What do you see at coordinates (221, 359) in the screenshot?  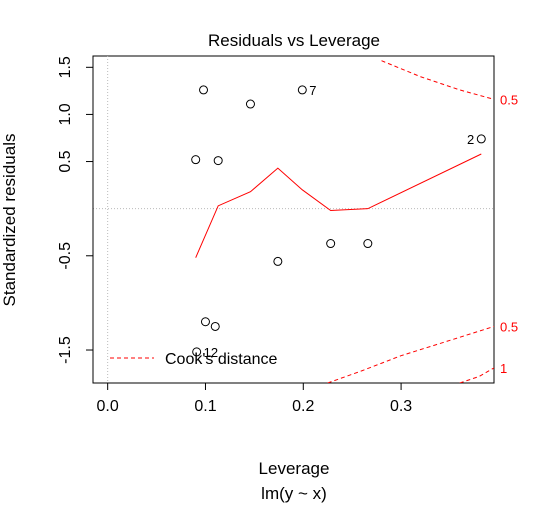 I see `legend-label: Cook's distance` at bounding box center [221, 359].